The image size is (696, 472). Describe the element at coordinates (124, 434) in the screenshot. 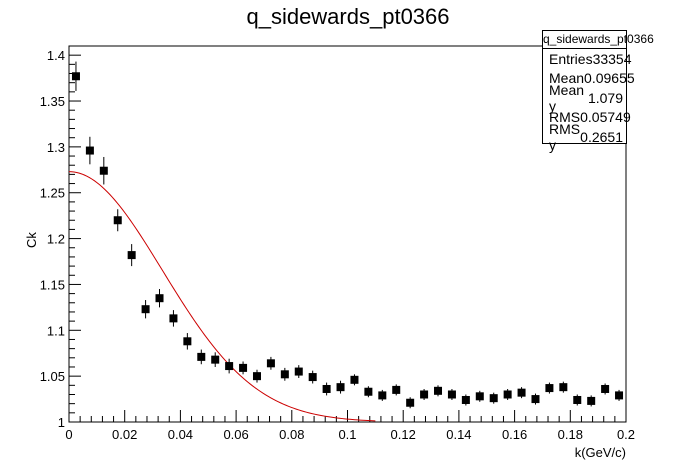

I see `x-tick-label: 0.02` at that location.